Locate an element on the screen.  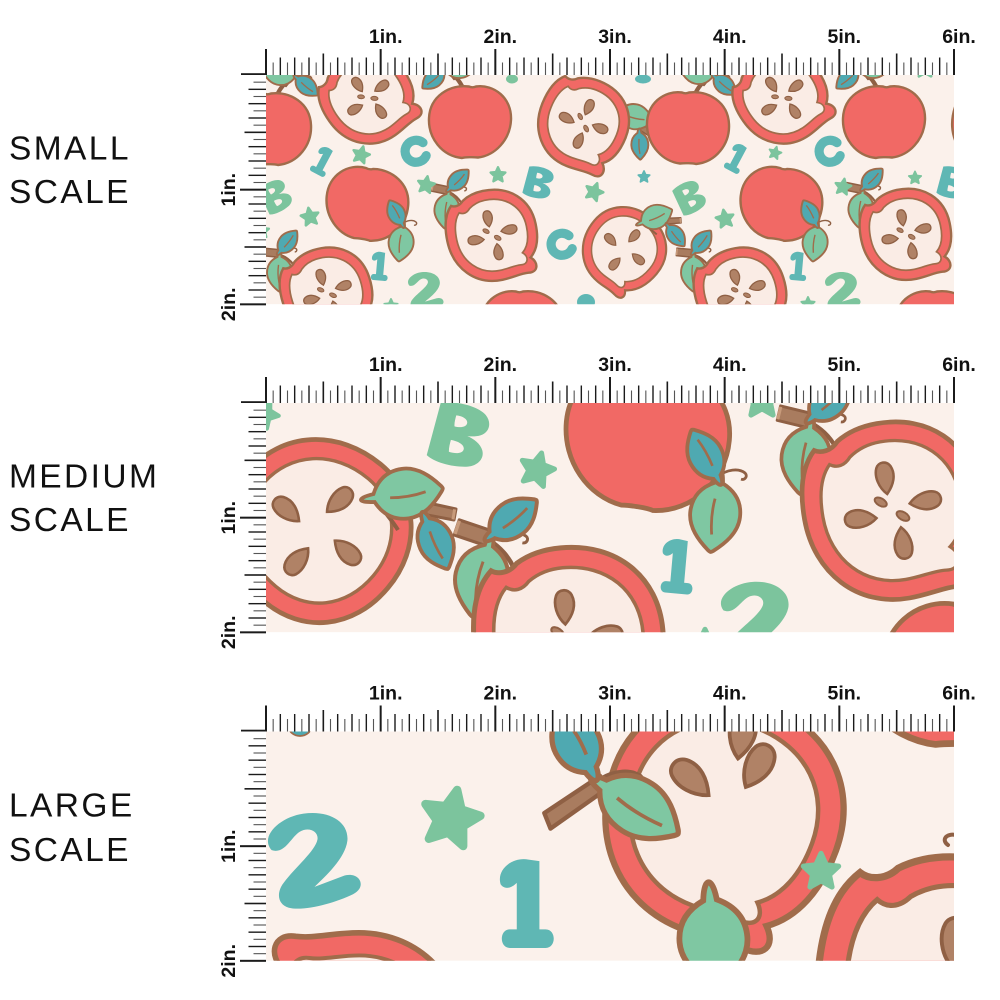
svg-text: SMALL is located at coordinates (70, 149).